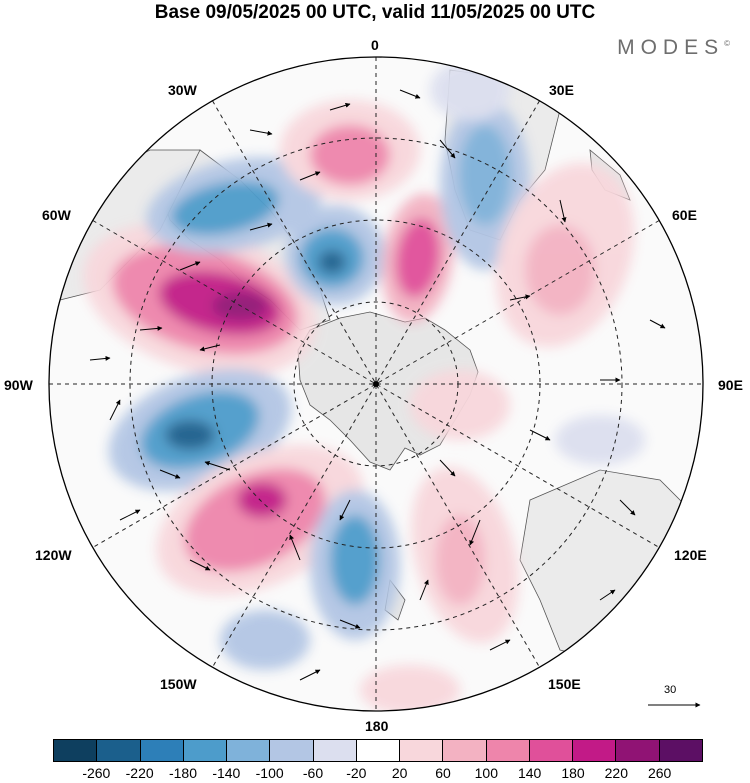 This screenshot has width=750, height=783. Describe the element at coordinates (573, 773) in the screenshot. I see `colorbar-tick-label: 180` at that location.